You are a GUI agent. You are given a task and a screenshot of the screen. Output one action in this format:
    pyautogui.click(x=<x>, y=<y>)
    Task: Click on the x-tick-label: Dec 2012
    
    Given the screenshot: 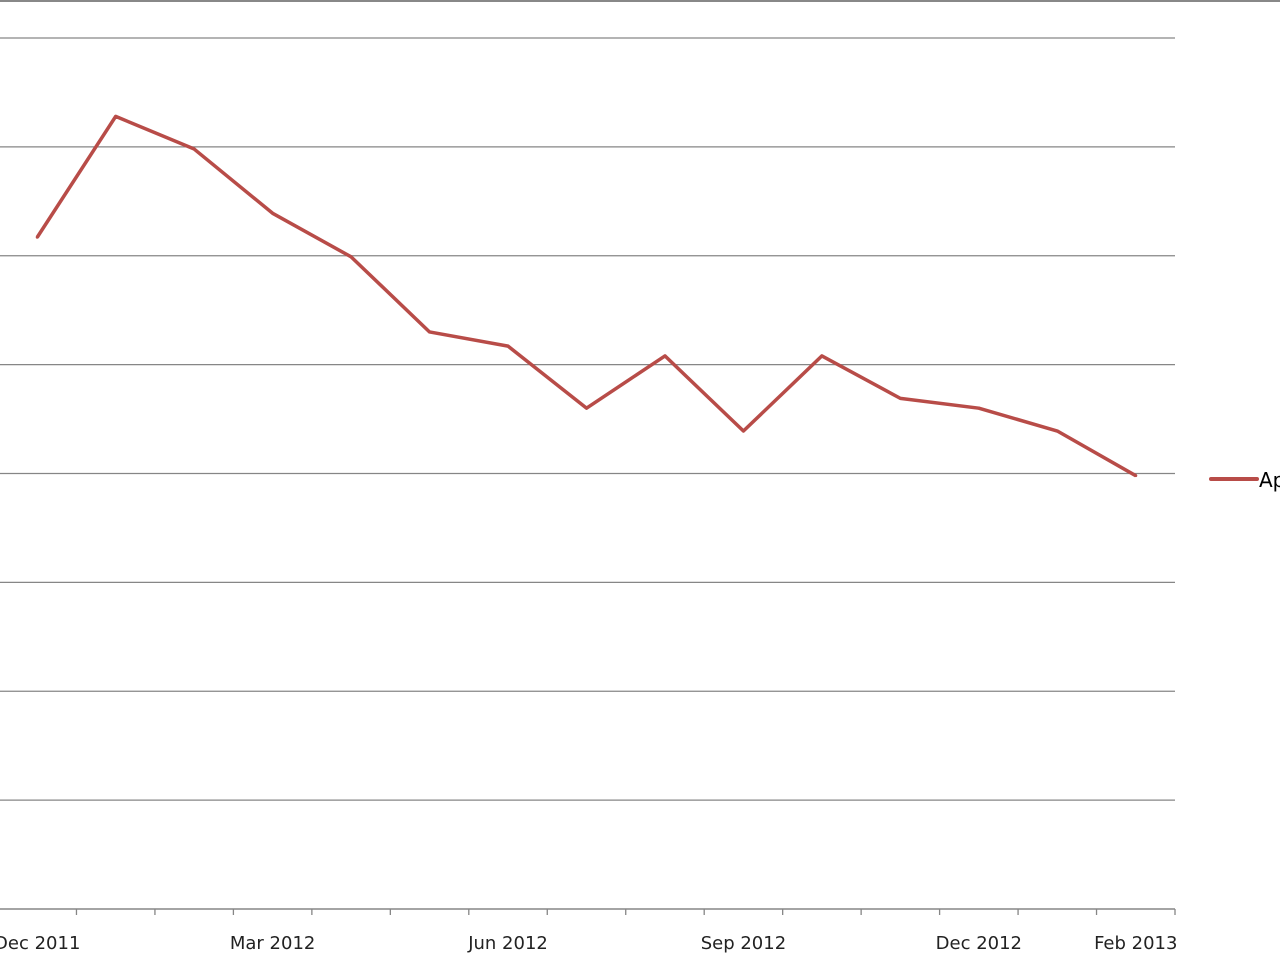 What is the action you would take?
    pyautogui.click(x=979, y=943)
    